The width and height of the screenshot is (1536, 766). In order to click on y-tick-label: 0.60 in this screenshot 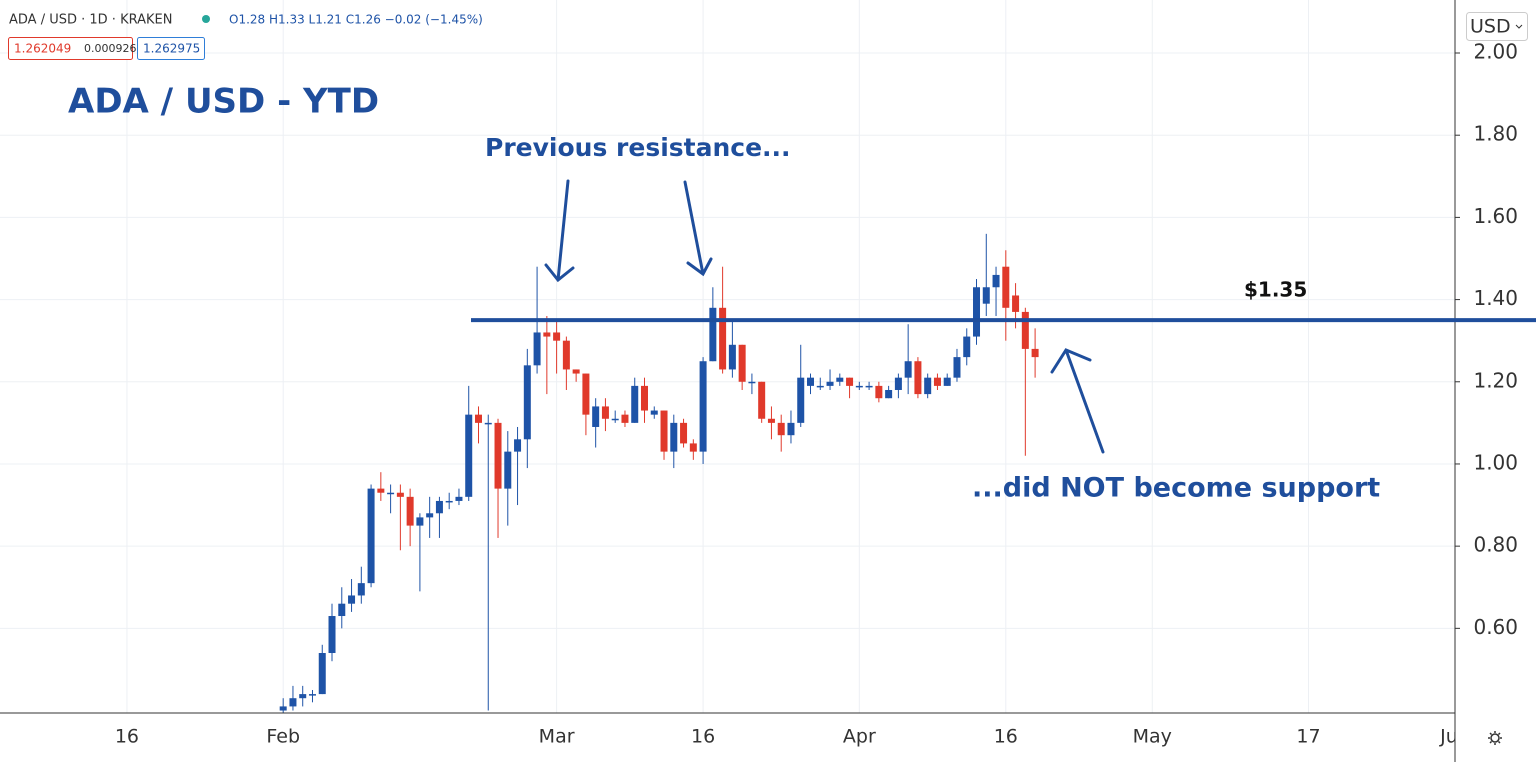, I will do `click(1495, 627)`.